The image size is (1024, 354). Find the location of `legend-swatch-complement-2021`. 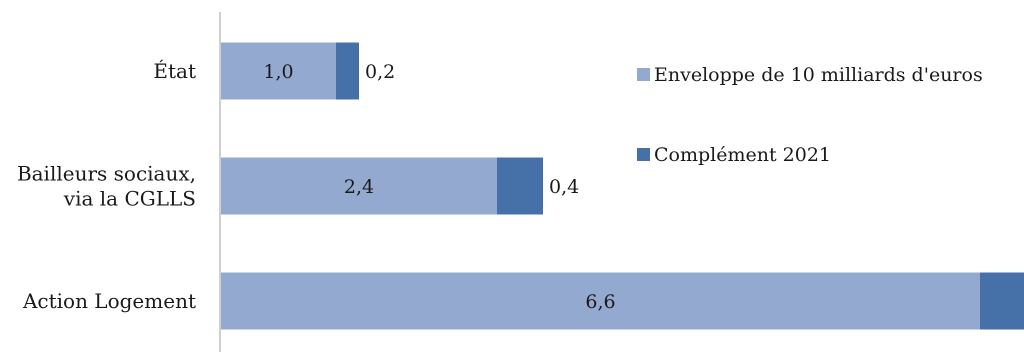

legend-swatch-complement-2021 is located at coordinates (643, 154).